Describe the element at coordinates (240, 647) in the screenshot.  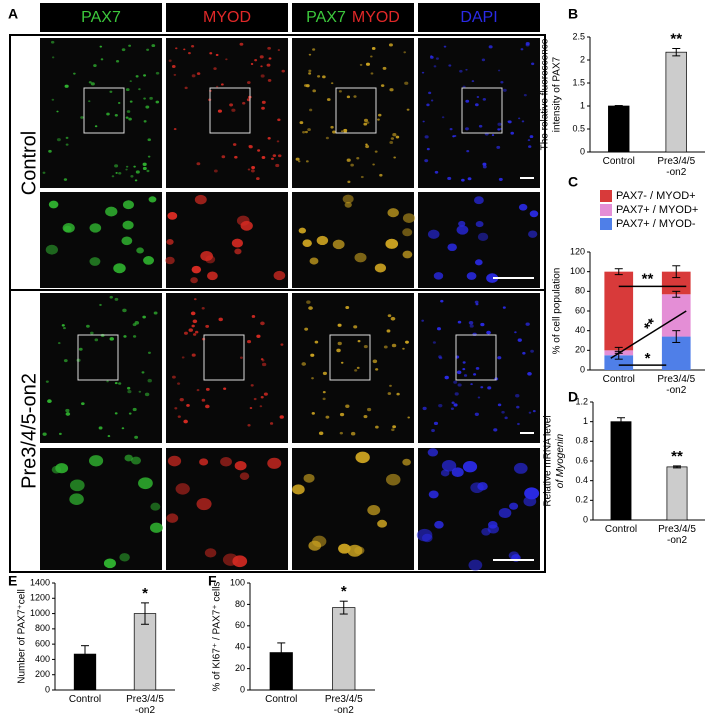
I see `y-tick-label: 40` at that location.